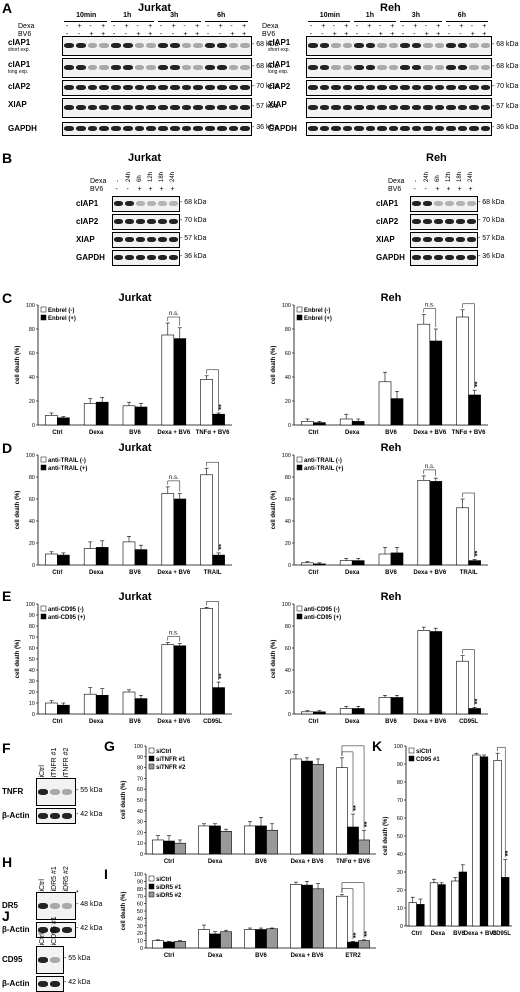  Describe the element at coordinates (43, 816) in the screenshot. I see `panel-f-band` at that location.